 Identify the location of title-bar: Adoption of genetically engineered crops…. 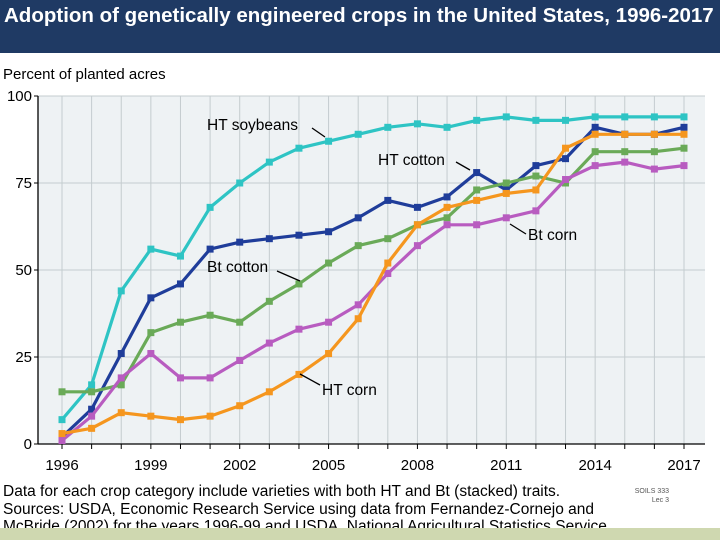
(360, 26).